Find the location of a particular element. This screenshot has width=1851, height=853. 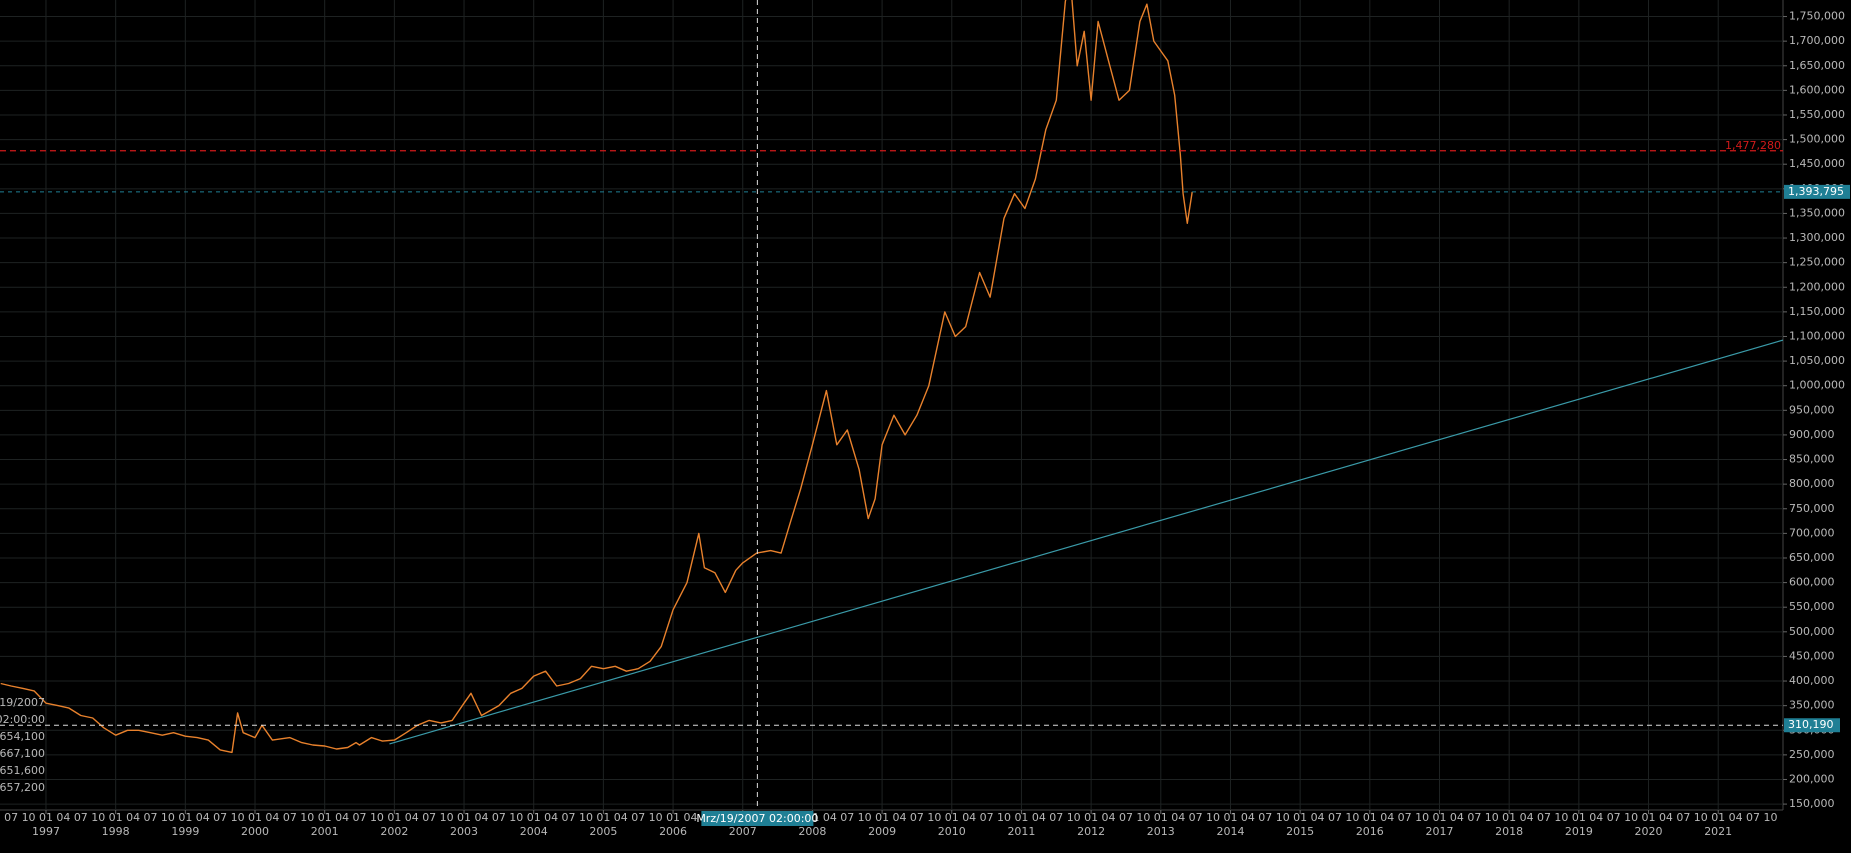

x-year-label: 1999 is located at coordinates (185, 831).